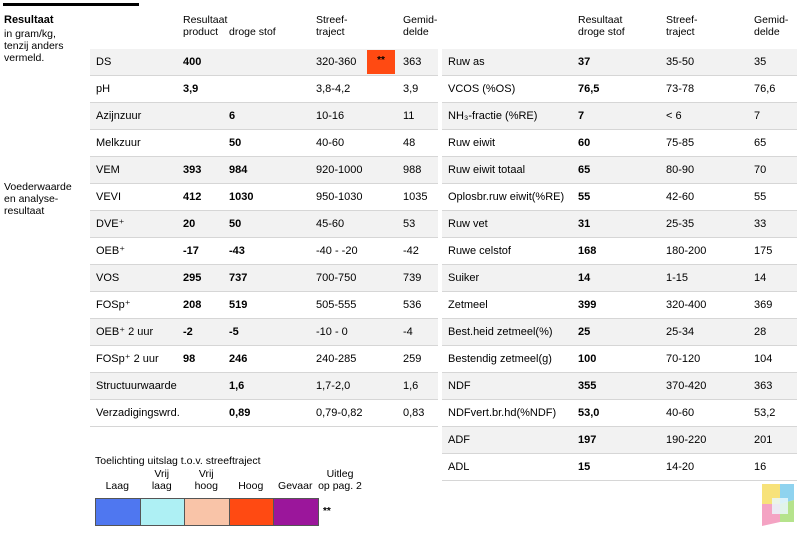 The width and height of the screenshot is (801, 534). What do you see at coordinates (680, 89) in the screenshot?
I see `value-streeftraject: 73-78` at bounding box center [680, 89].